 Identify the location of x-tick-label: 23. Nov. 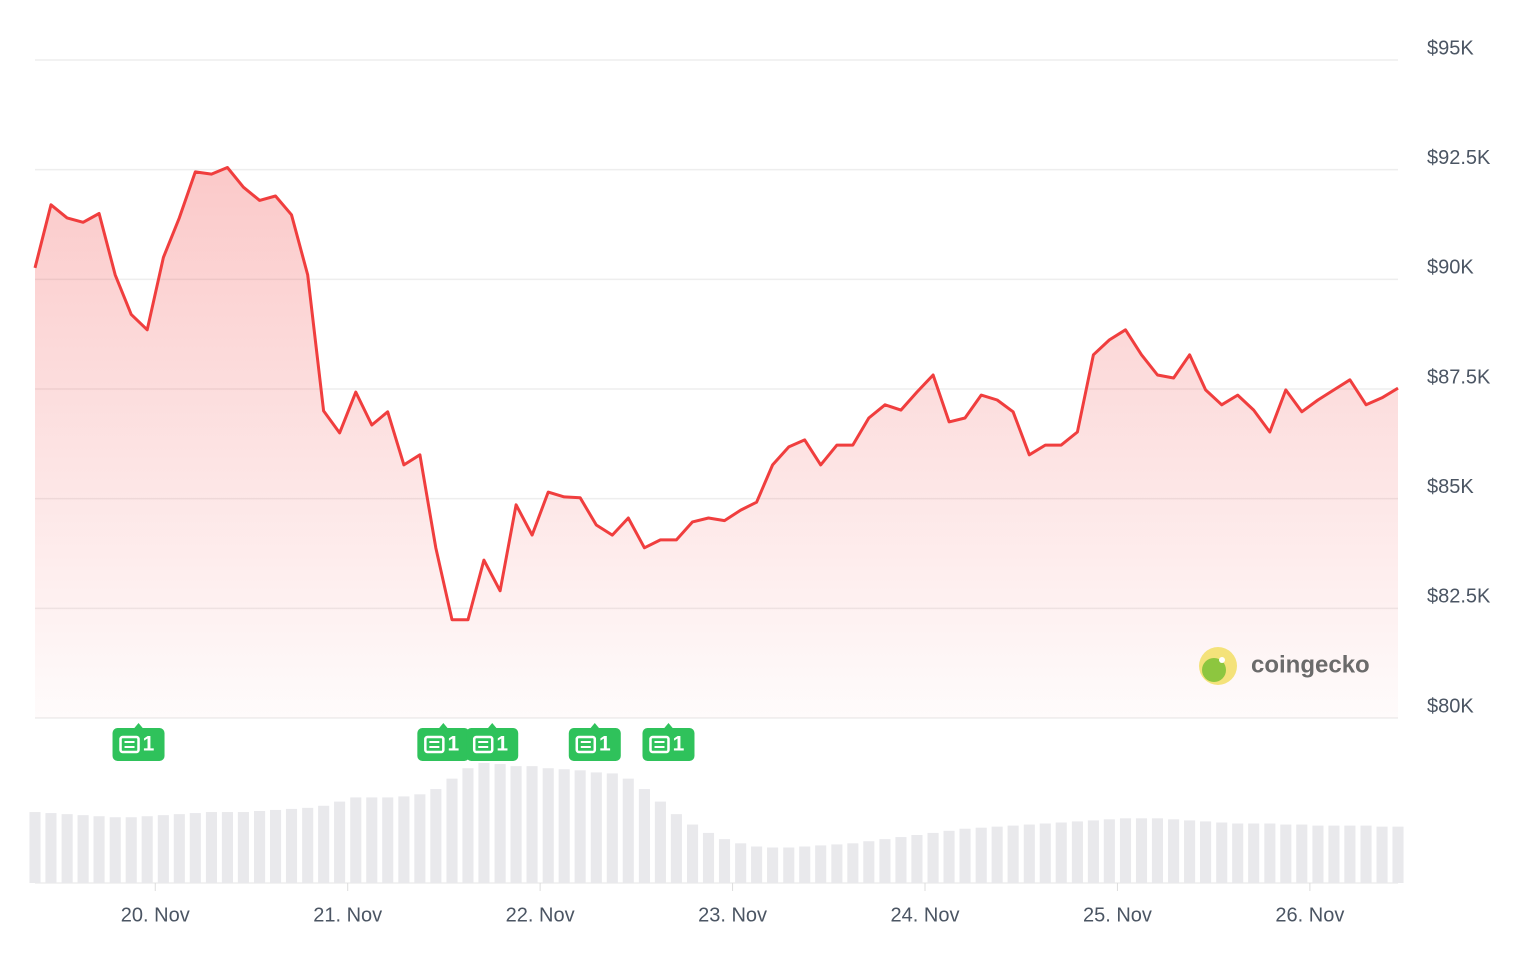
(732, 915).